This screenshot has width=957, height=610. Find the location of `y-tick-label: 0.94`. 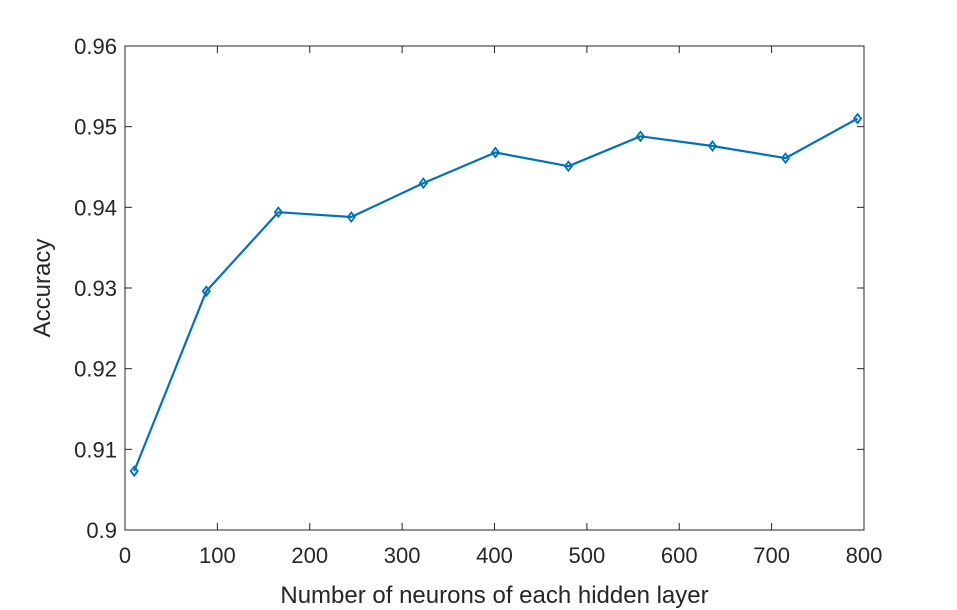

y-tick-label: 0.94 is located at coordinates (95, 207).